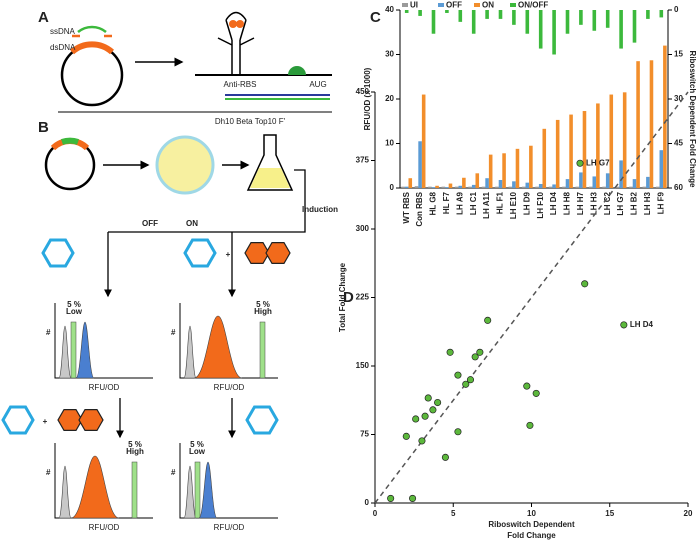 The image size is (699, 544). What do you see at coordinates (363, 160) in the screenshot?
I see `y-tick-label: 375` at bounding box center [363, 160].